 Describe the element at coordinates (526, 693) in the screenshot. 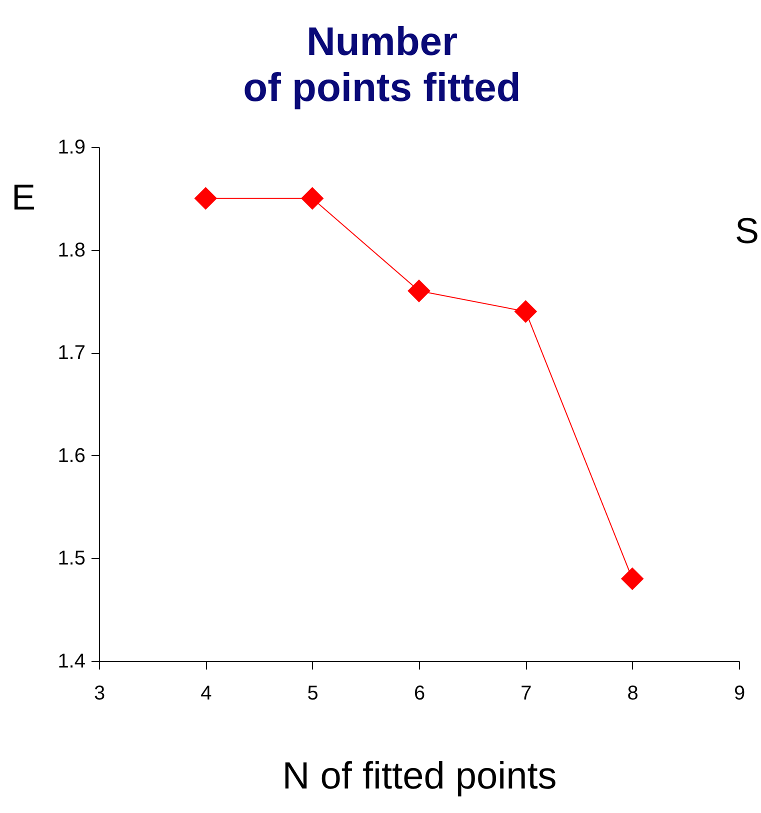

I see `x-tick-label: 7` at that location.